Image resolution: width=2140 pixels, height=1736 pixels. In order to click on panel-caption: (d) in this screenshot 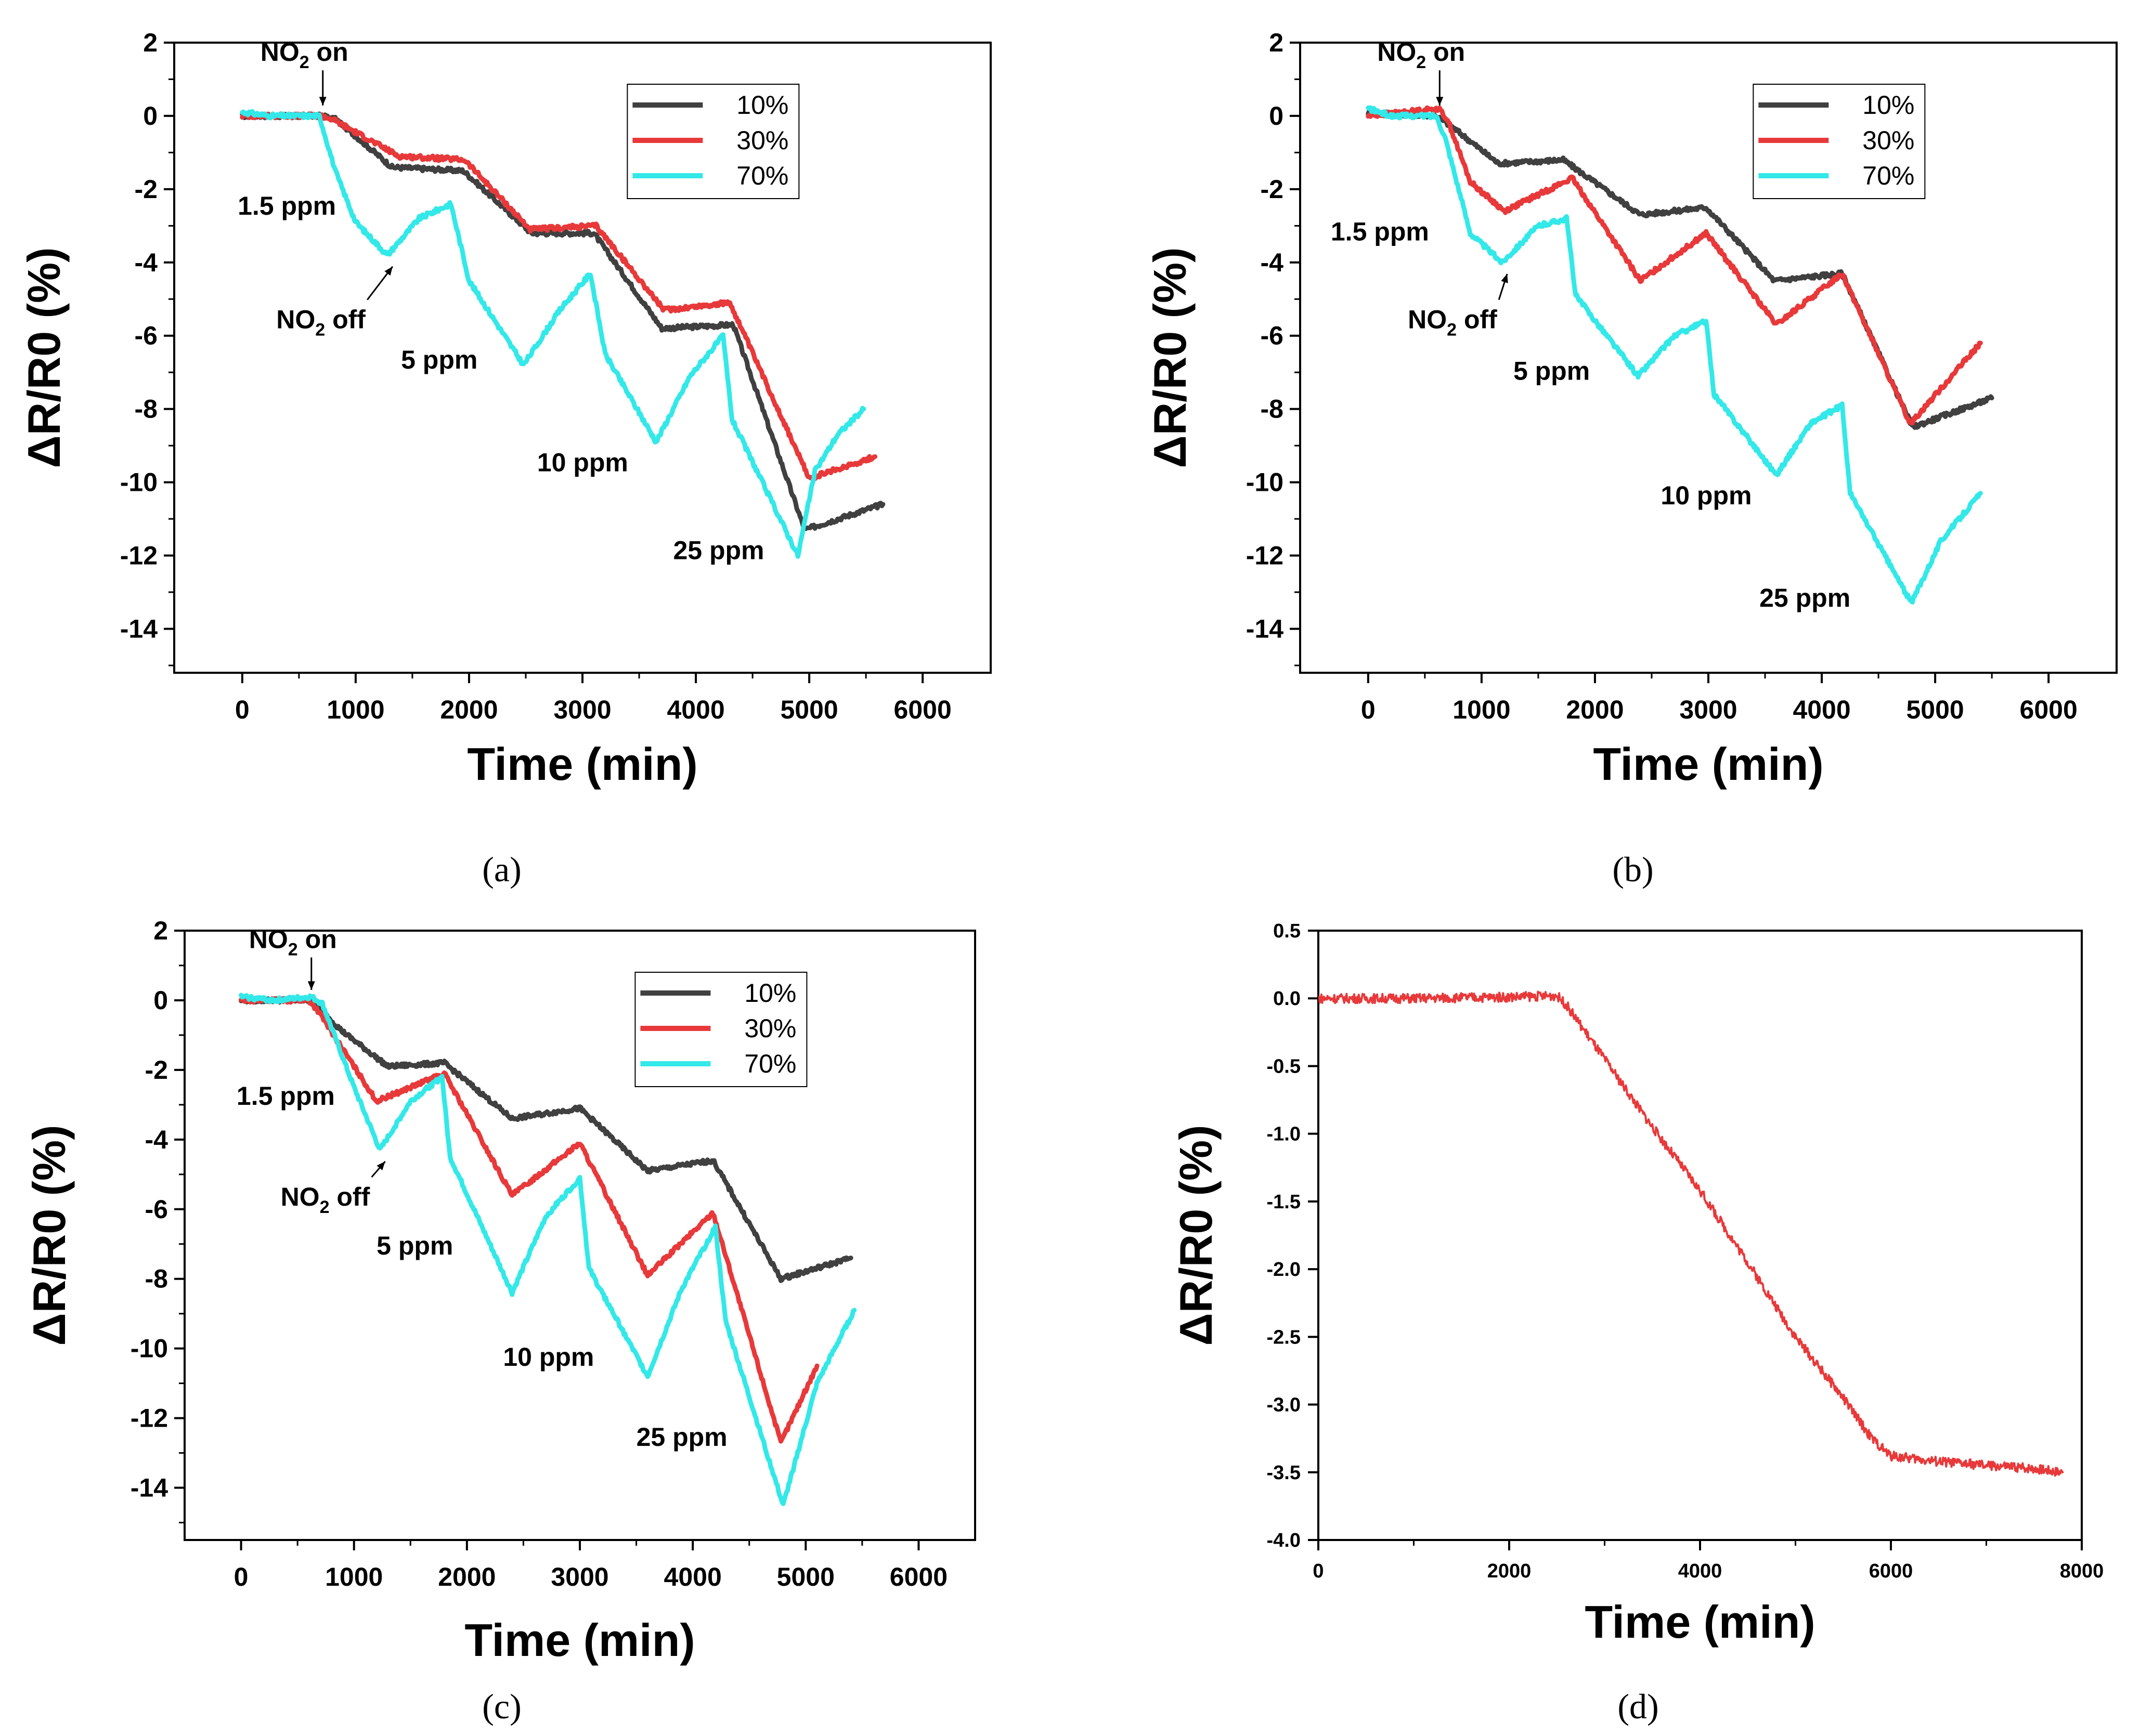, I will do `click(1638, 1706)`.